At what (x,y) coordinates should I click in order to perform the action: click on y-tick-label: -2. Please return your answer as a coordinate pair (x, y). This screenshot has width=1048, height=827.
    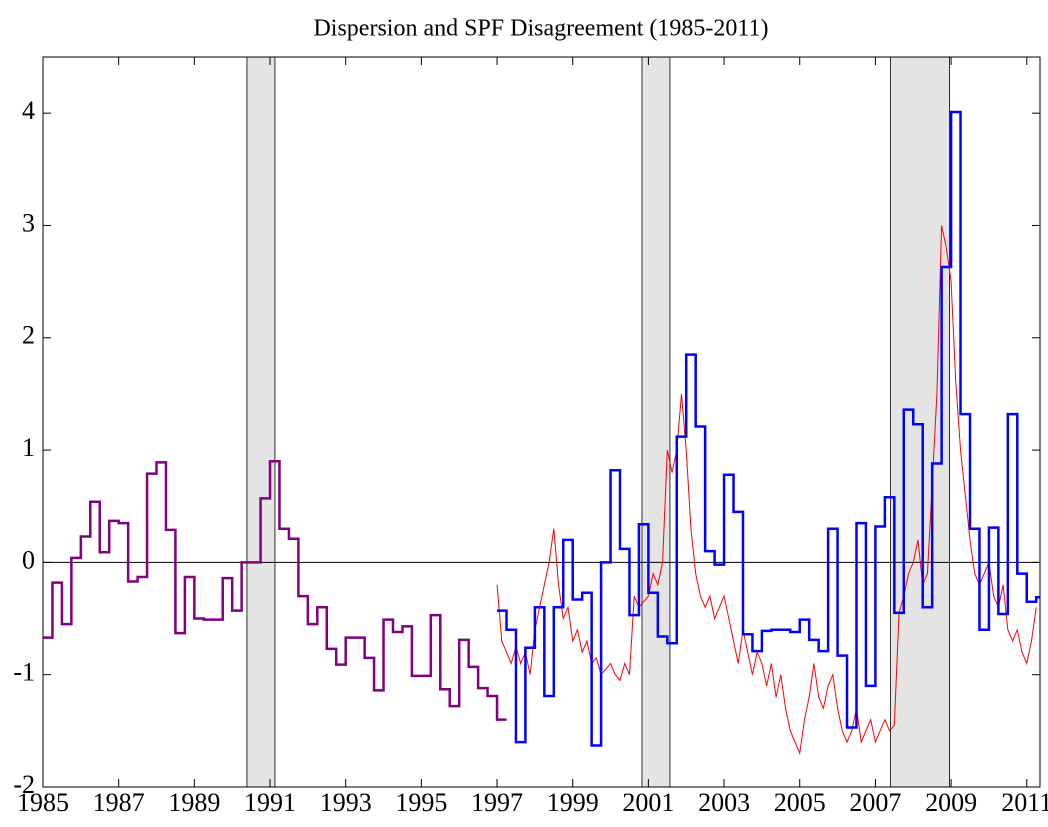
    Looking at the image, I should click on (24, 784).